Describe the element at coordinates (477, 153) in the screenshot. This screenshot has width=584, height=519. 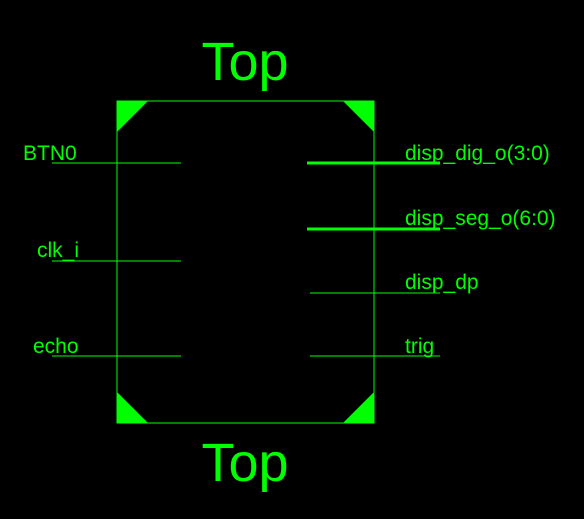
I see `output-port-disp-dig-o-label: disp_dig_o(3:0)` at that location.